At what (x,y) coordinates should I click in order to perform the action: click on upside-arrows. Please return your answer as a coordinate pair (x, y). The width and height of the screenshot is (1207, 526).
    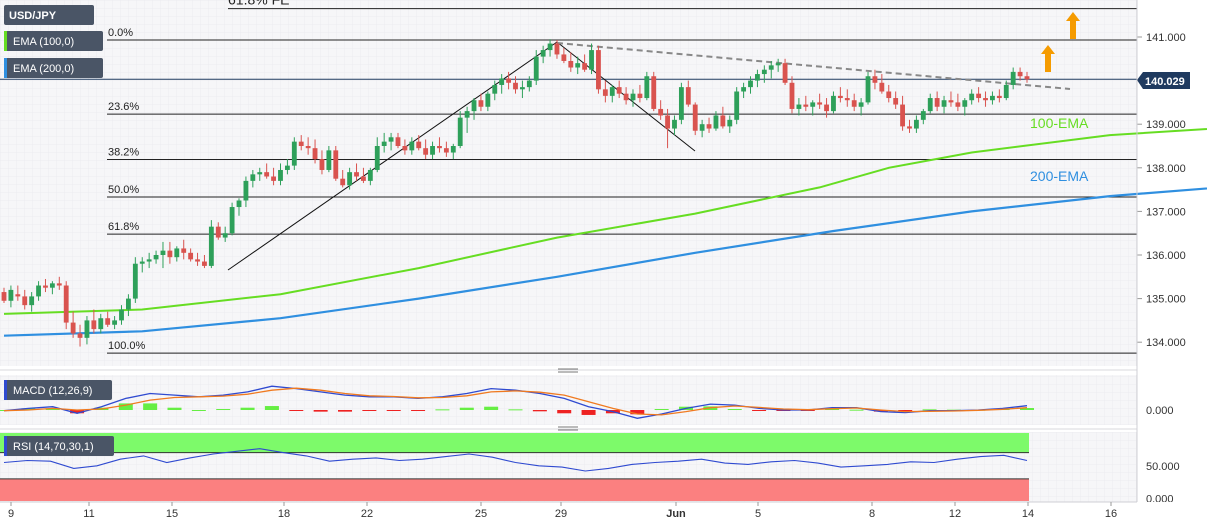
    Looking at the image, I should click on (1060, 42).